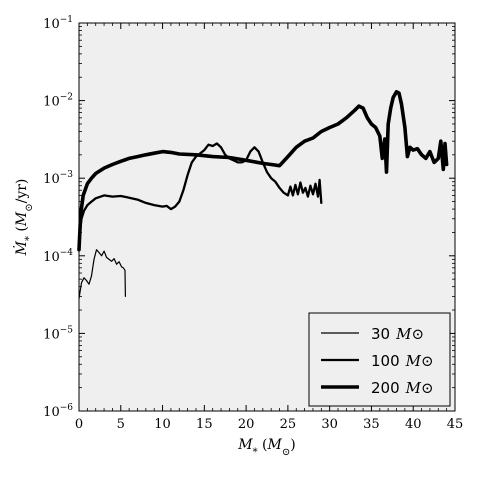  Describe the element at coordinates (79, 424) in the screenshot. I see `x-tick-label: 0` at that location.